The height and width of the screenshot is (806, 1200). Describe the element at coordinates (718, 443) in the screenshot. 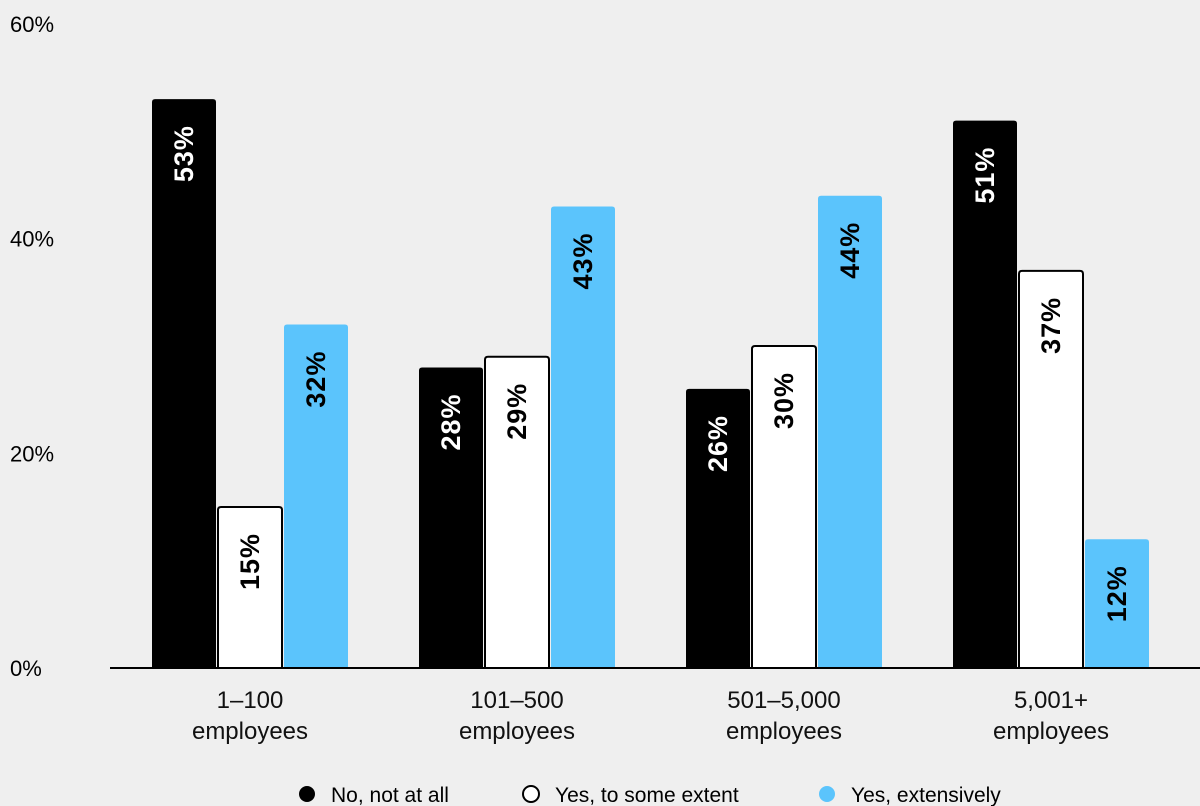

I see `data-label: 26%` at that location.